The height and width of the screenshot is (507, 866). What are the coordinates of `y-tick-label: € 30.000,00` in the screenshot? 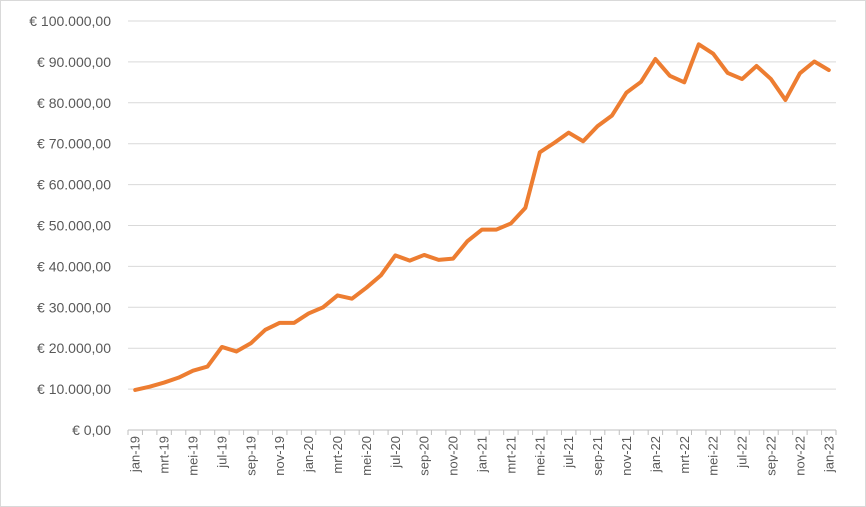 It's located at (74, 307).